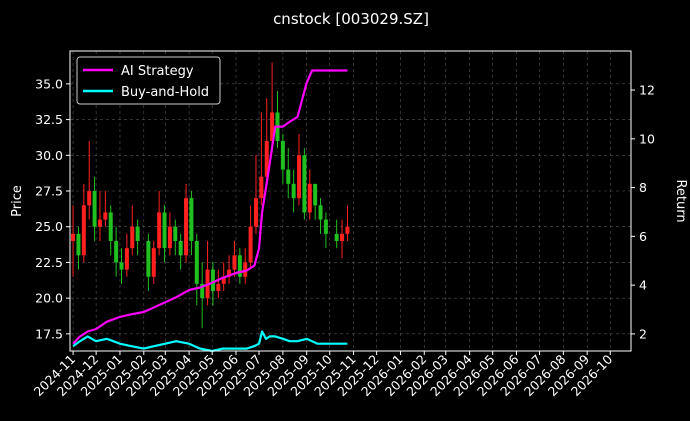  Describe the element at coordinates (680, 200) in the screenshot. I see `right-axis-label: Return` at that location.